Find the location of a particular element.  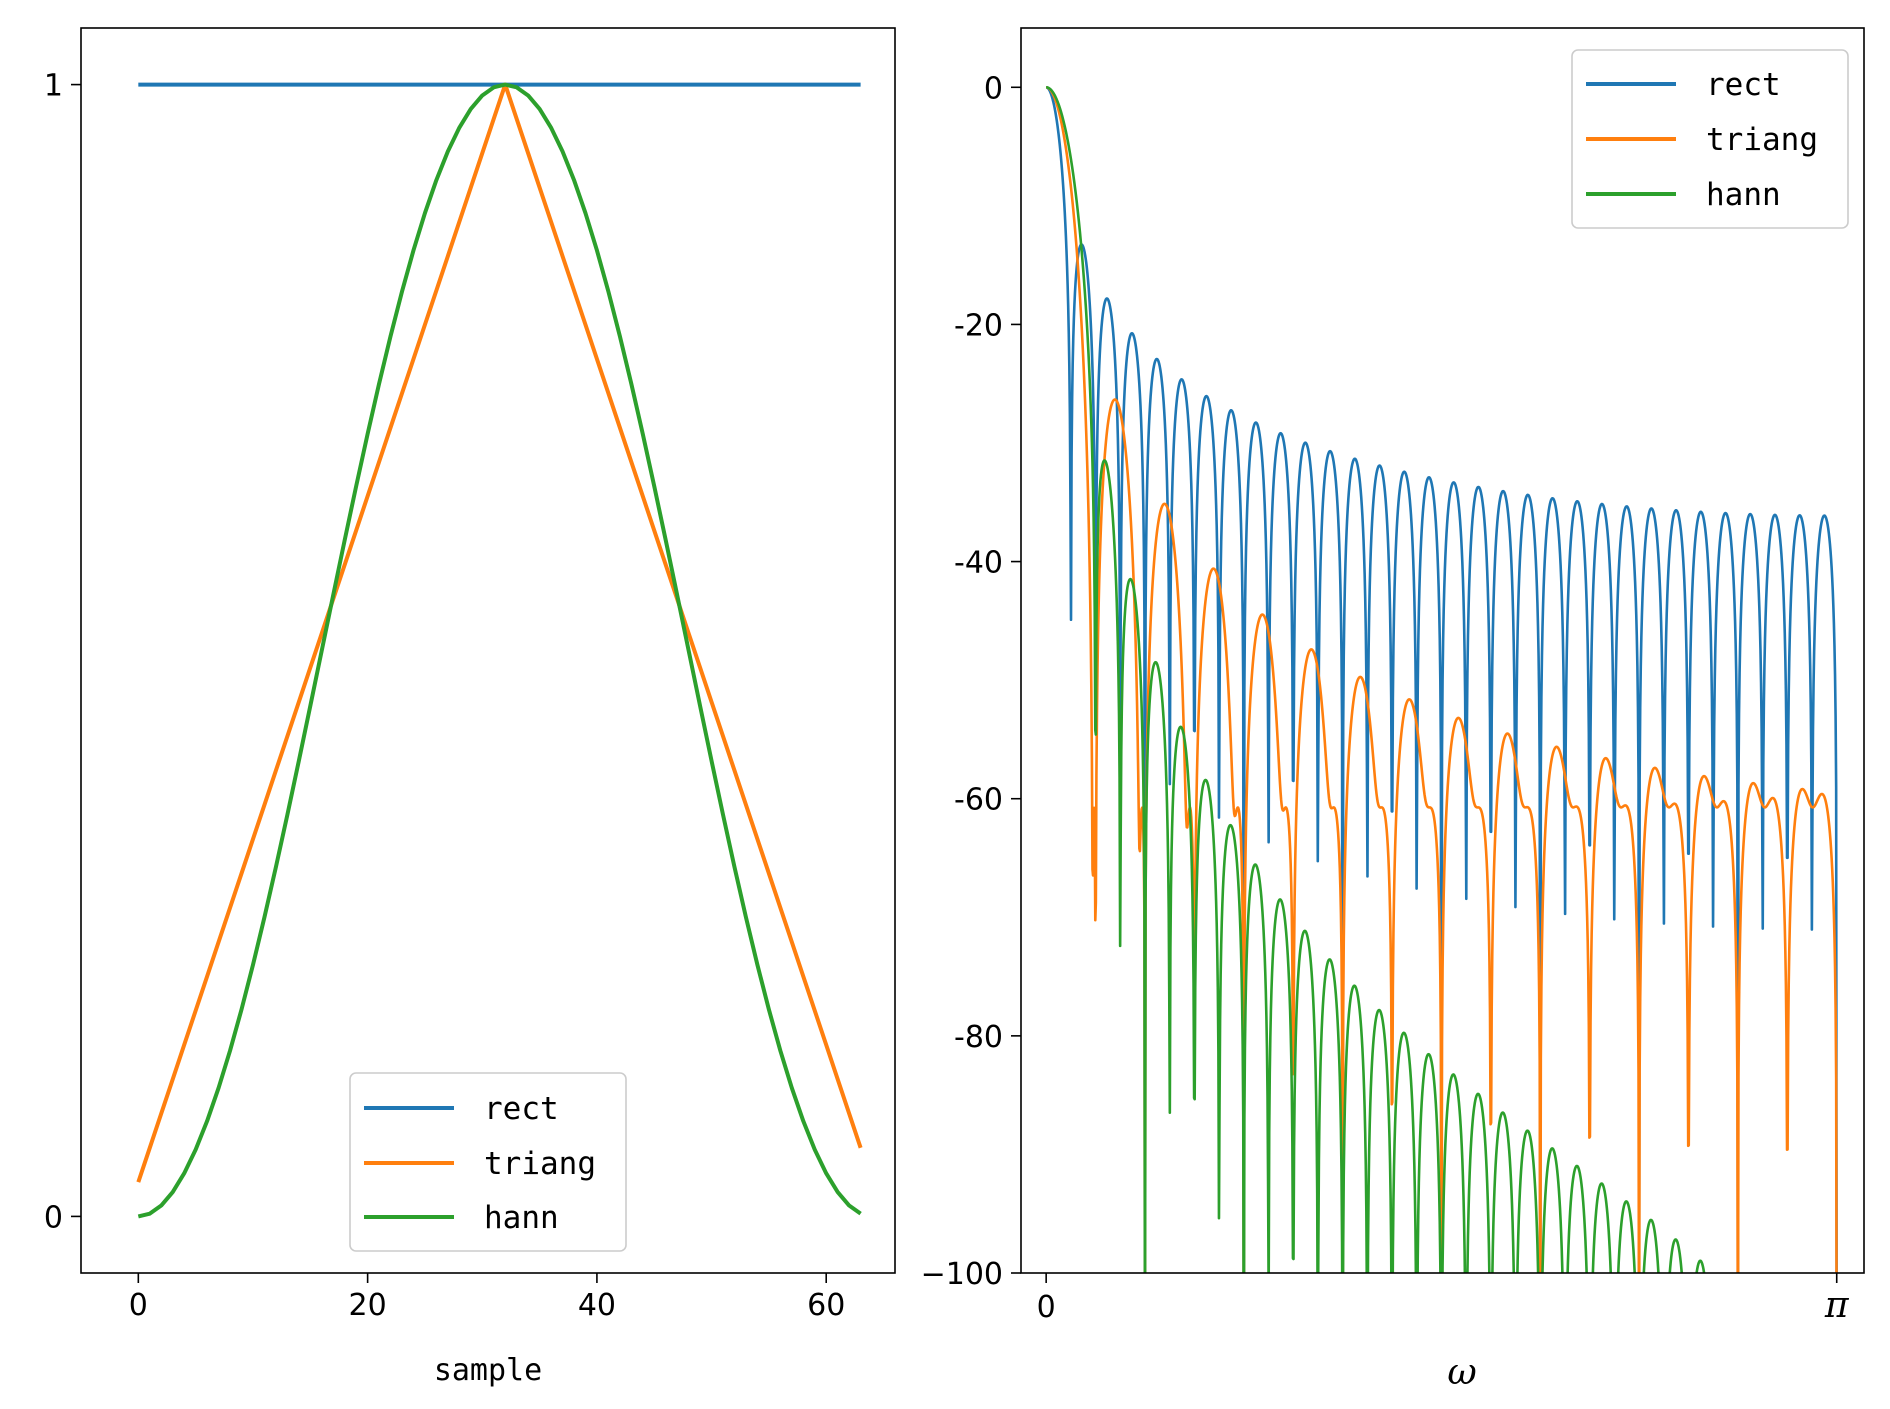

left-x-tick-label: 40 is located at coordinates (597, 1305).